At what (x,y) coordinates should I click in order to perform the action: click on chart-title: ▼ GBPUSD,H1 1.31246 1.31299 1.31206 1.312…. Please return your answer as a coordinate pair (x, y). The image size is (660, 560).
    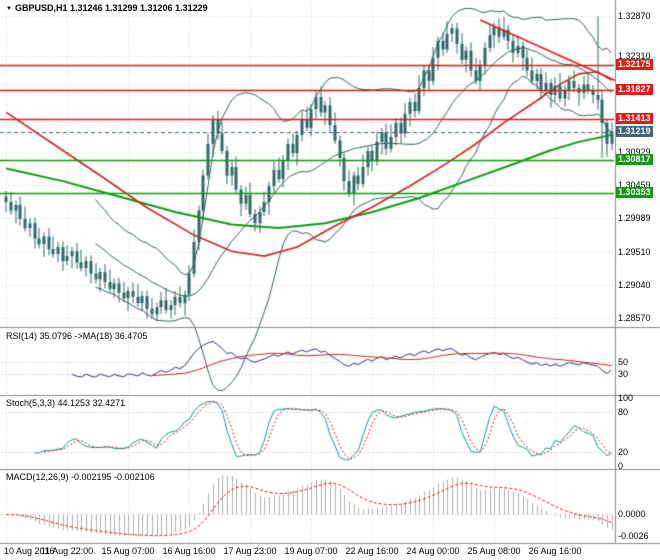
    Looking at the image, I should click on (107, 8).